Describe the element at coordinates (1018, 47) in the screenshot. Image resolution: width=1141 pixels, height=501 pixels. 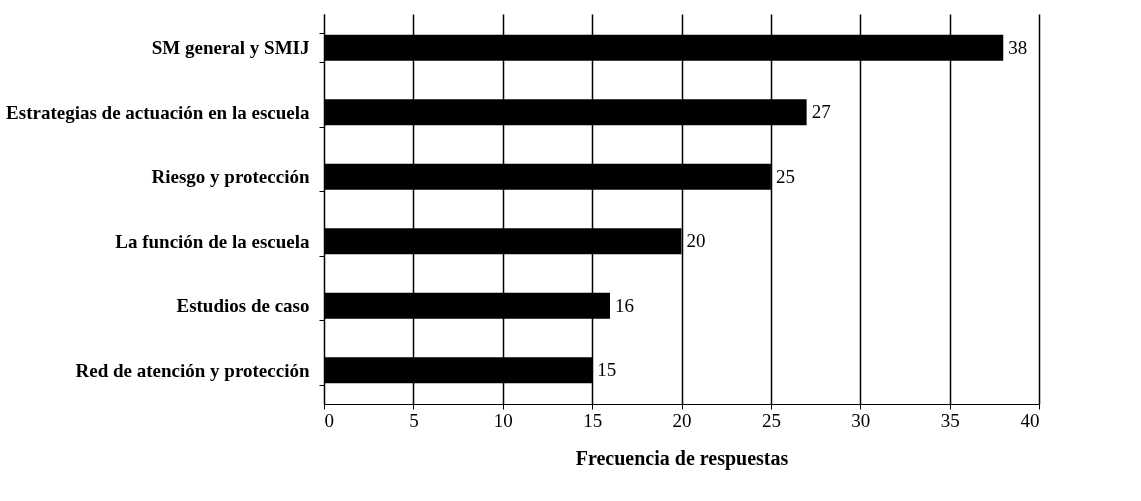
I see `data-label: 38` at that location.